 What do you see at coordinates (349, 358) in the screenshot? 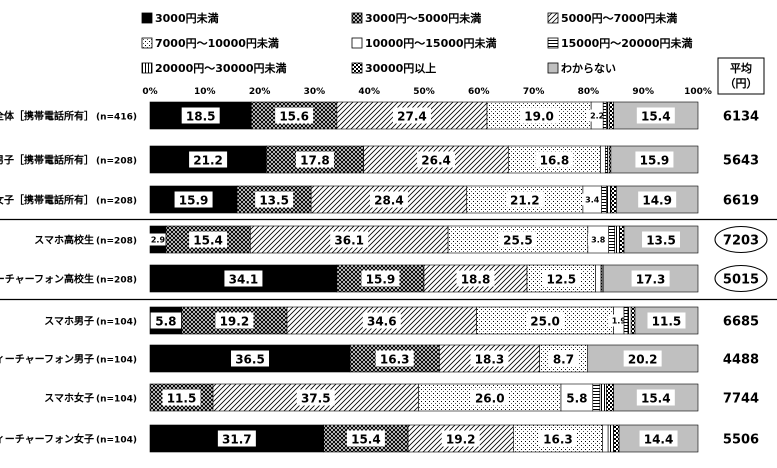
I see `bar-row: フィーチャーフォン男子(n=104) 36.5 16.3 18.3 8.7 20.2` at bounding box center [349, 358].